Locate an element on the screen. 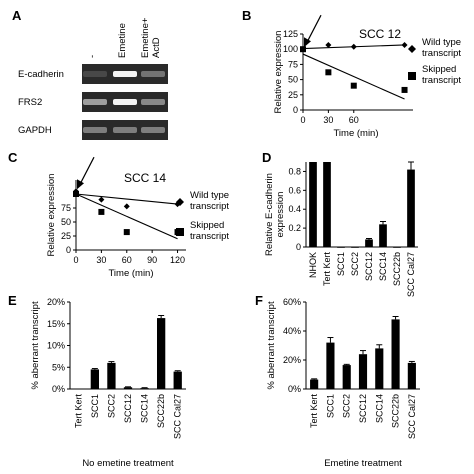 The width and height of the screenshot is (474, 474). gel-panel: - Emetine Emetine+ ActD E-cadherin FRS2 GAPDH is located at coordinates (93, 78).